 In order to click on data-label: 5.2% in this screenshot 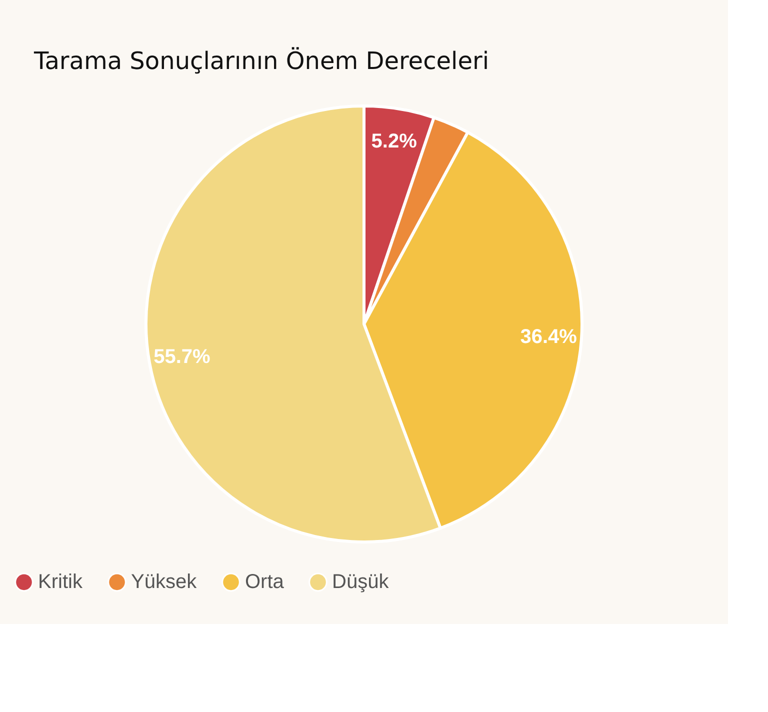, I will do `click(394, 141)`.